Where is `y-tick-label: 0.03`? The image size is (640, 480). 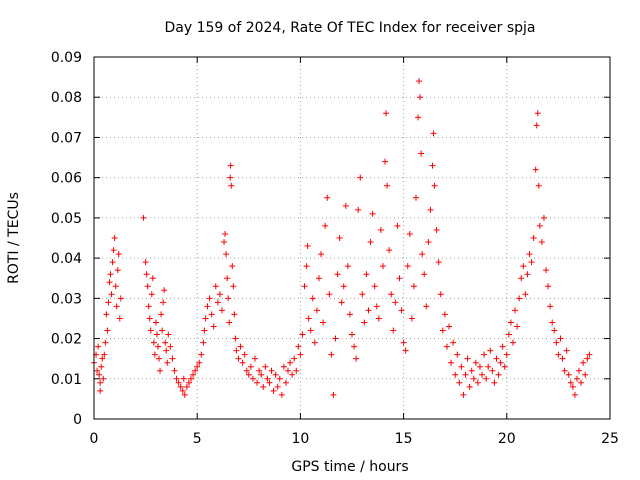 y-tick-label: 0.03 is located at coordinates (66, 299).